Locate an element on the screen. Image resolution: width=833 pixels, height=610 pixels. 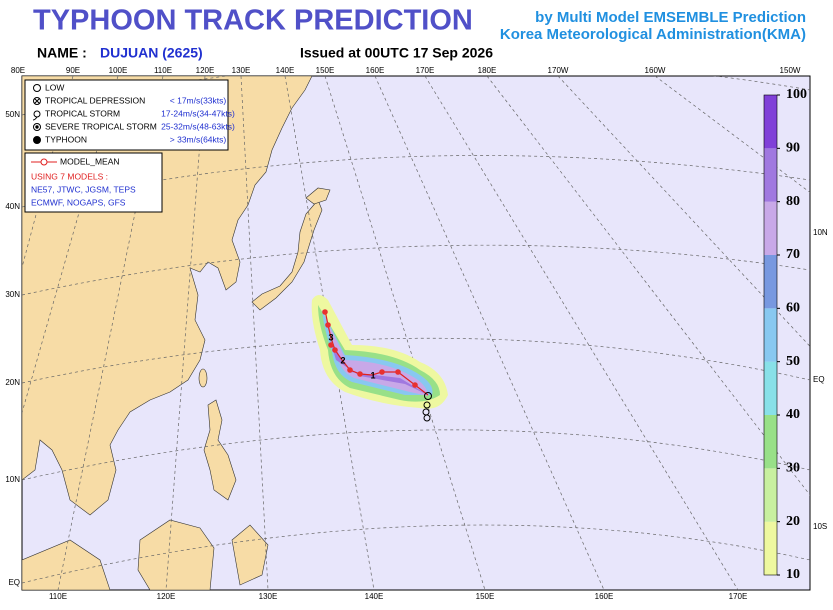
legend-range: < 17m/s(33kts) is located at coordinates (198, 100).